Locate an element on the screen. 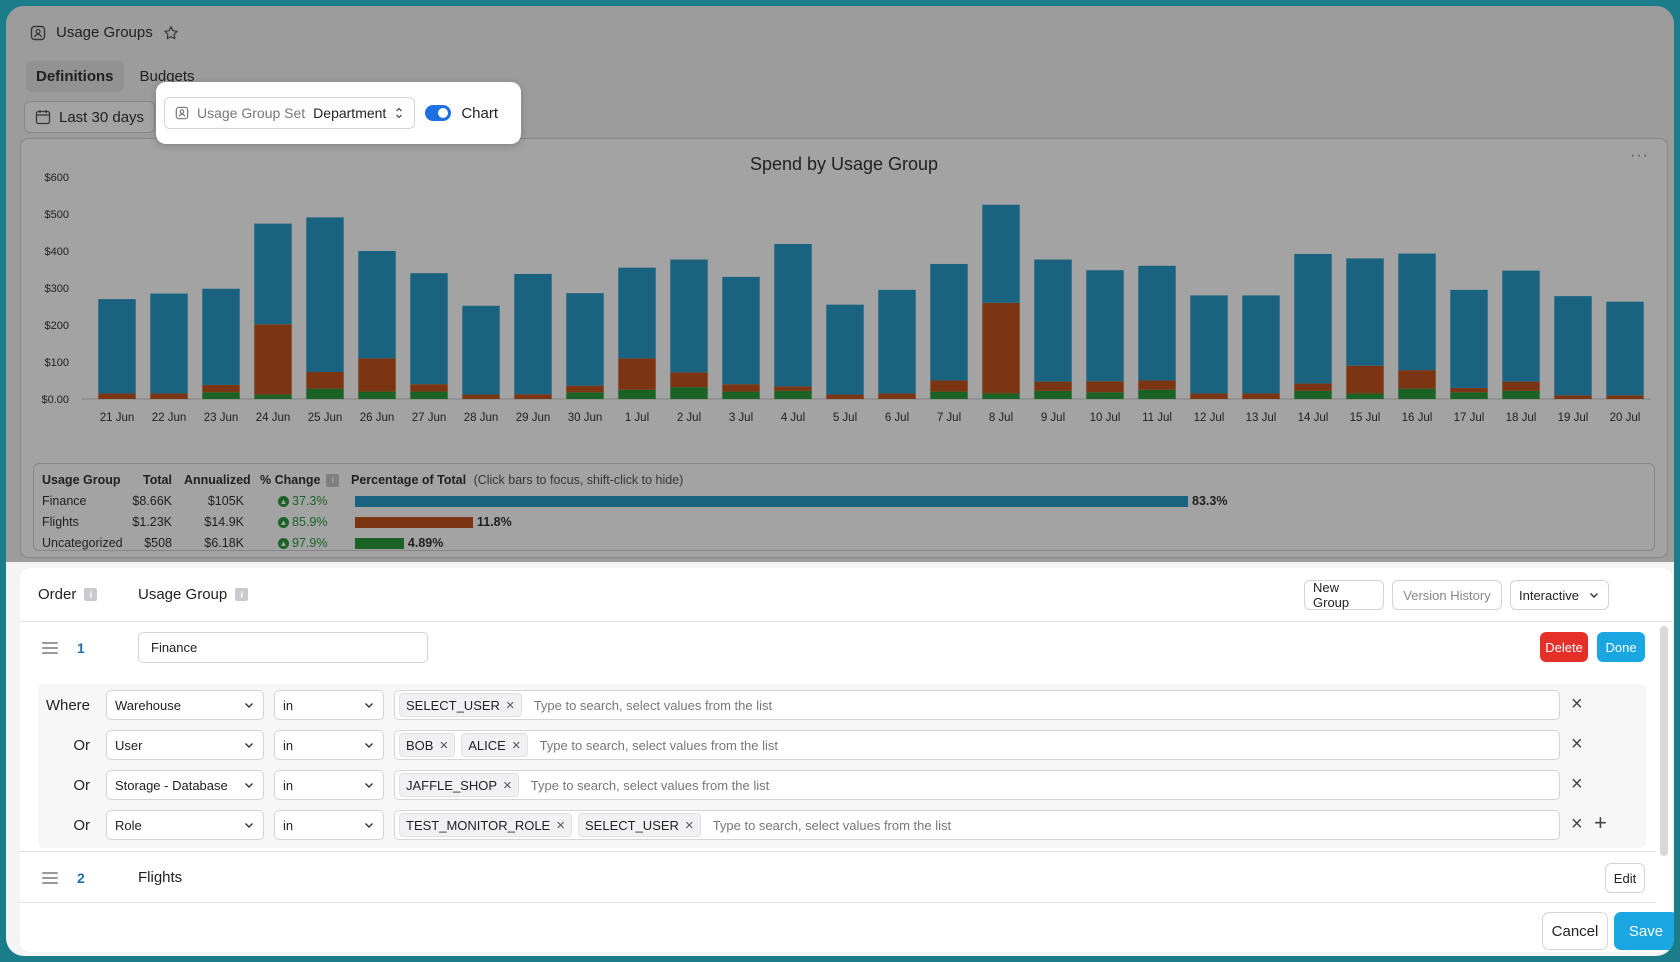  save-button: Save is located at coordinates (1644, 931).